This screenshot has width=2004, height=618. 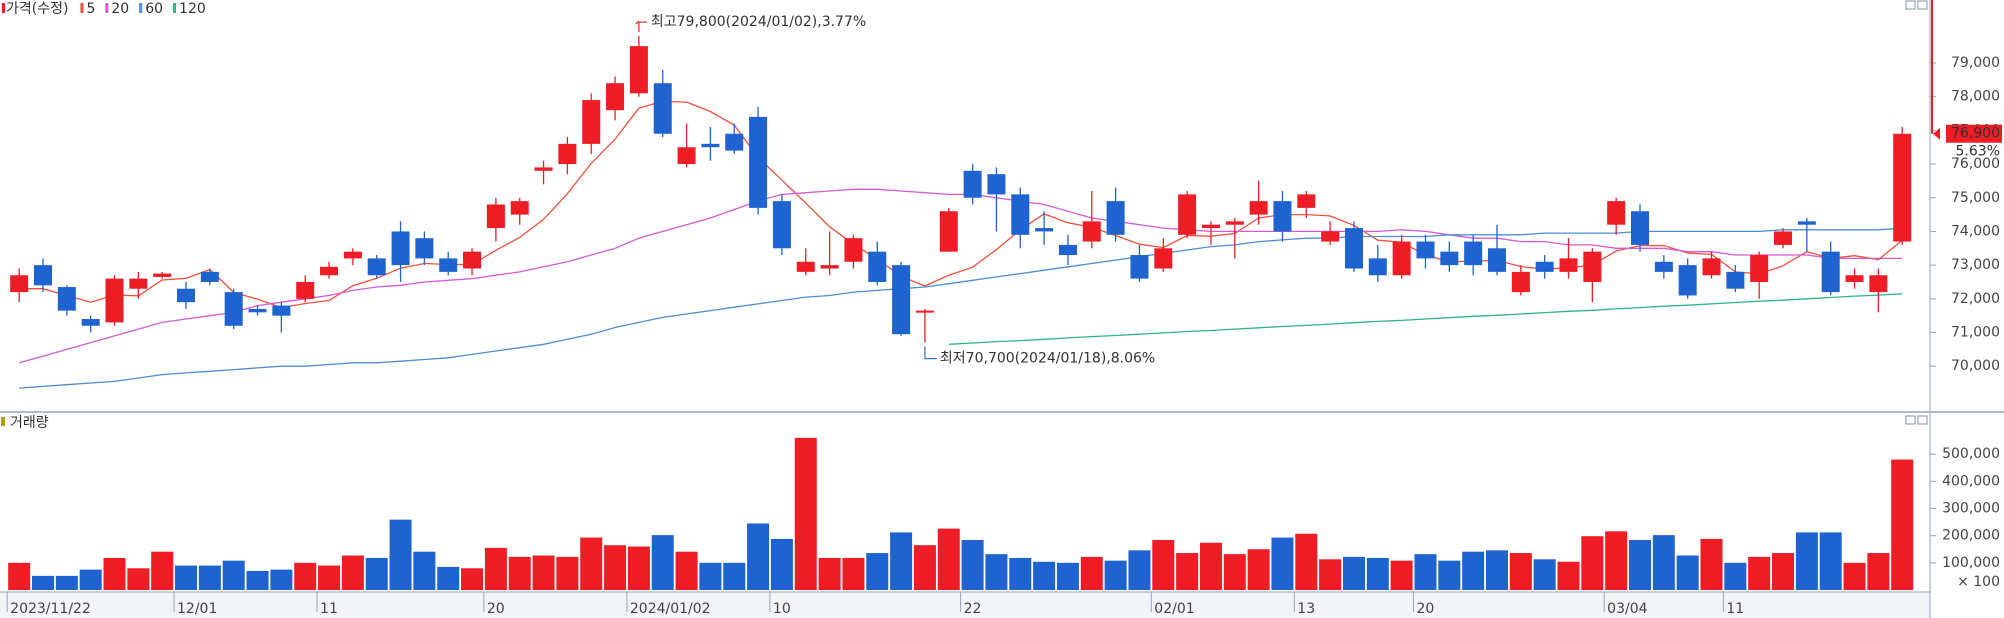 I want to click on unit-label: × 100, so click(x=1978, y=582).